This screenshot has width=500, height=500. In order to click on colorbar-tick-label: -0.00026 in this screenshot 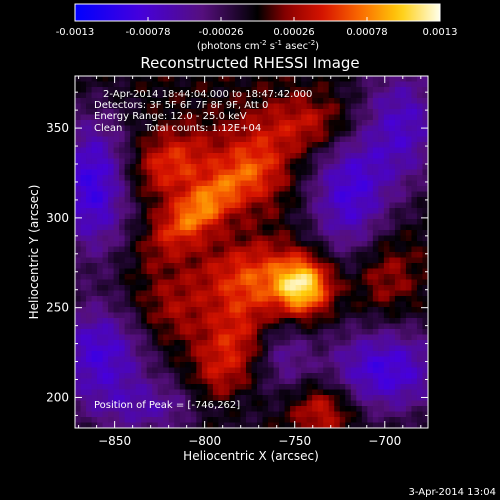, I will do `click(221, 32)`.